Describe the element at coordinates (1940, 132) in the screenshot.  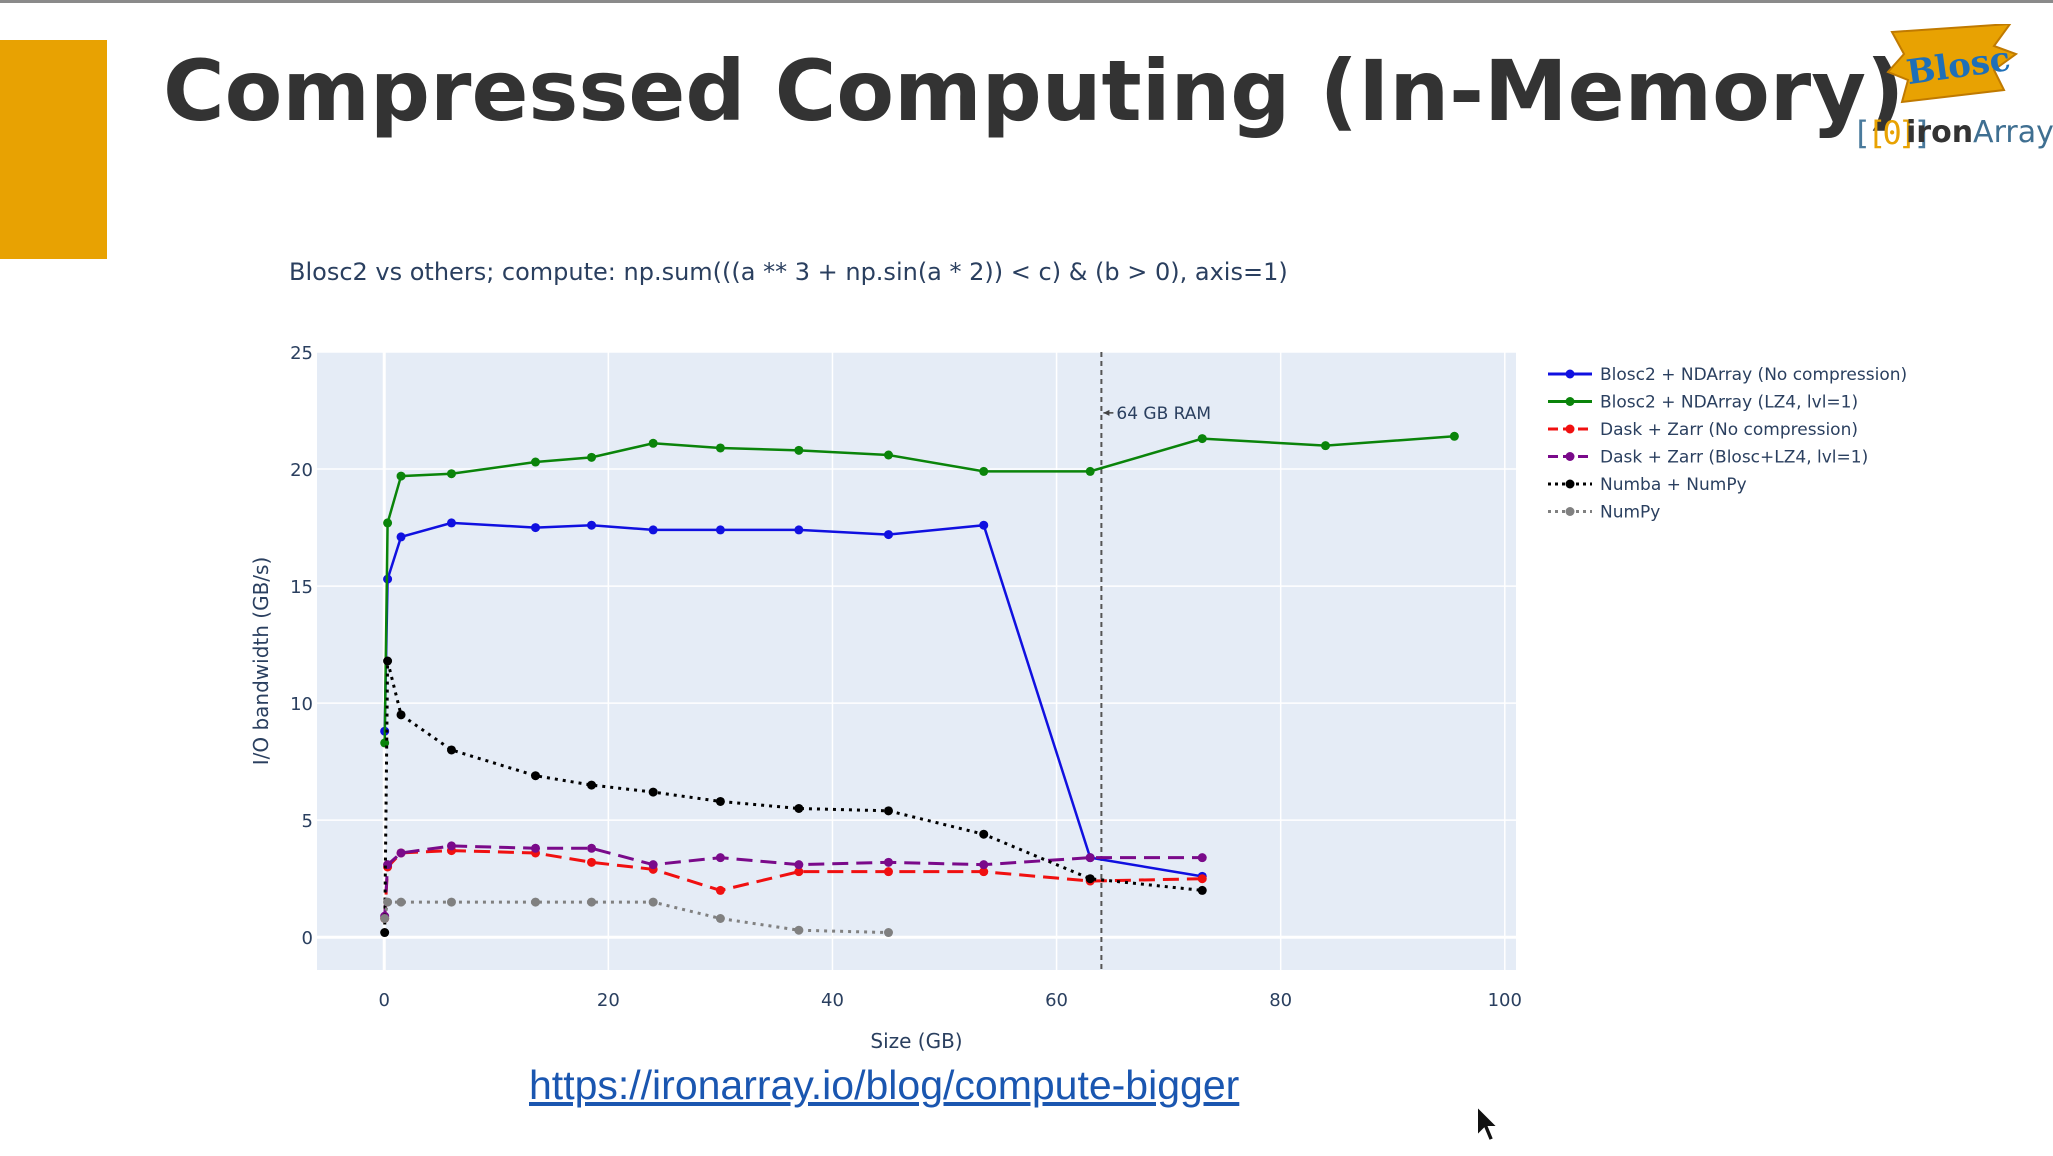
I see `ironarray-prefix: iron` at that location.